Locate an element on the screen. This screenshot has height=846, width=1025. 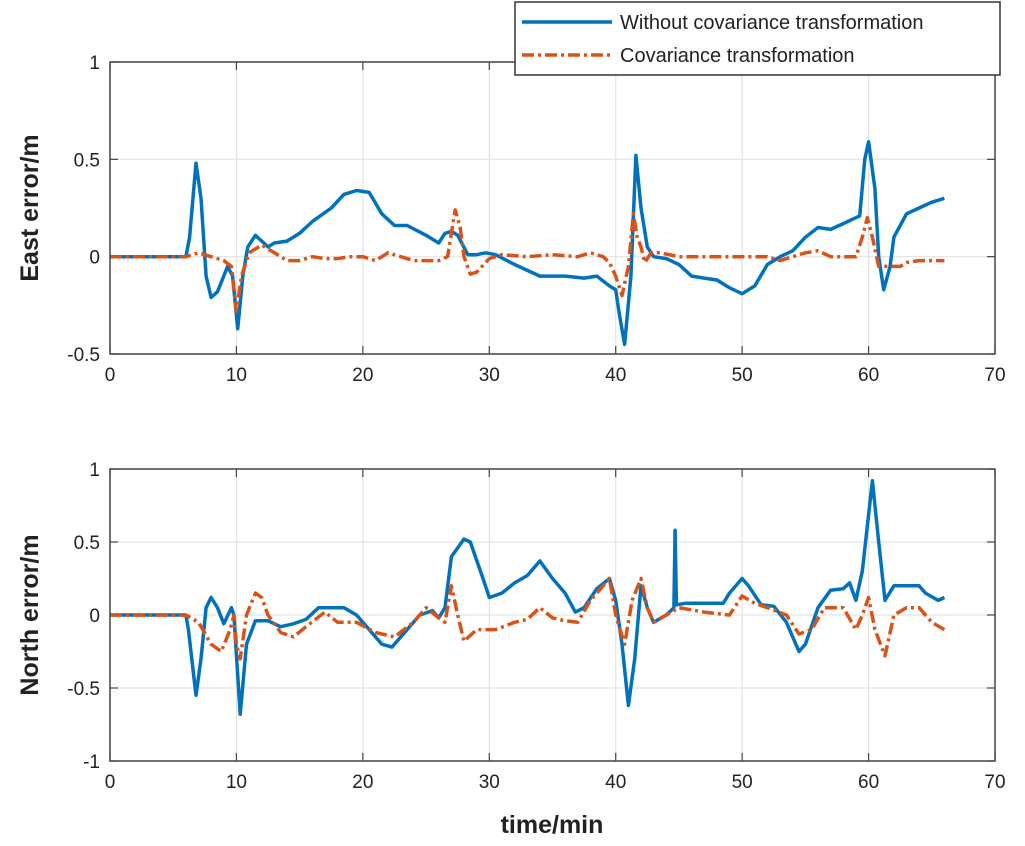
y-tick-label: -1 is located at coordinates (91, 762).